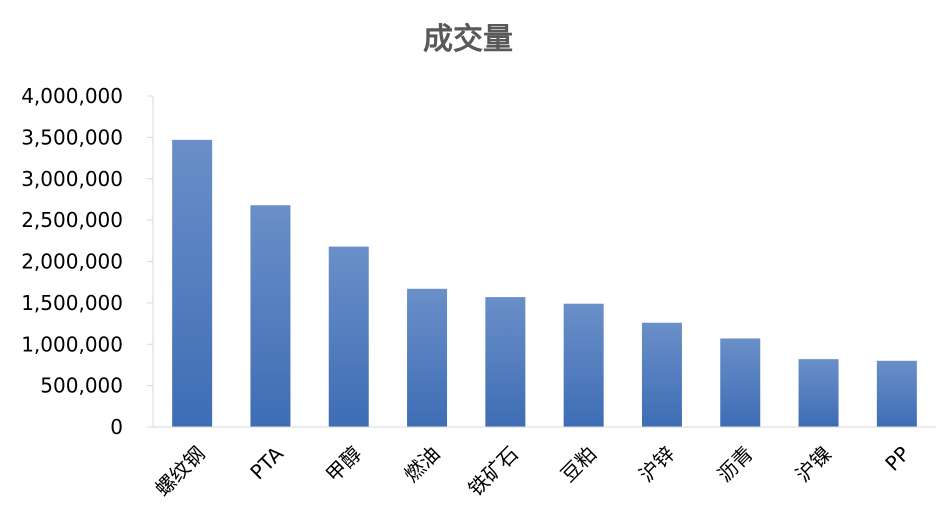 This screenshot has width=936, height=515. I want to click on x-tick-label: 甲醇, so click(343, 464).